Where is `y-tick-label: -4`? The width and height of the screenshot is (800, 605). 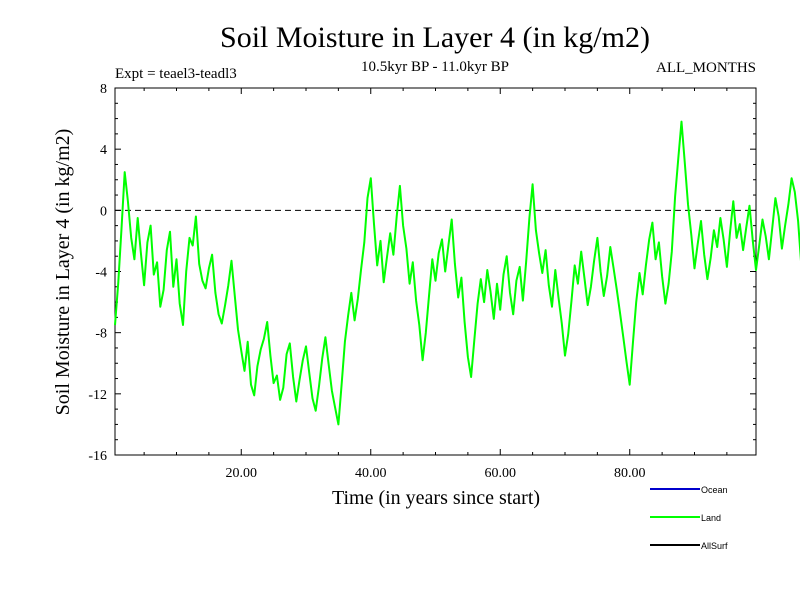
y-tick-label: -4 is located at coordinates (101, 273).